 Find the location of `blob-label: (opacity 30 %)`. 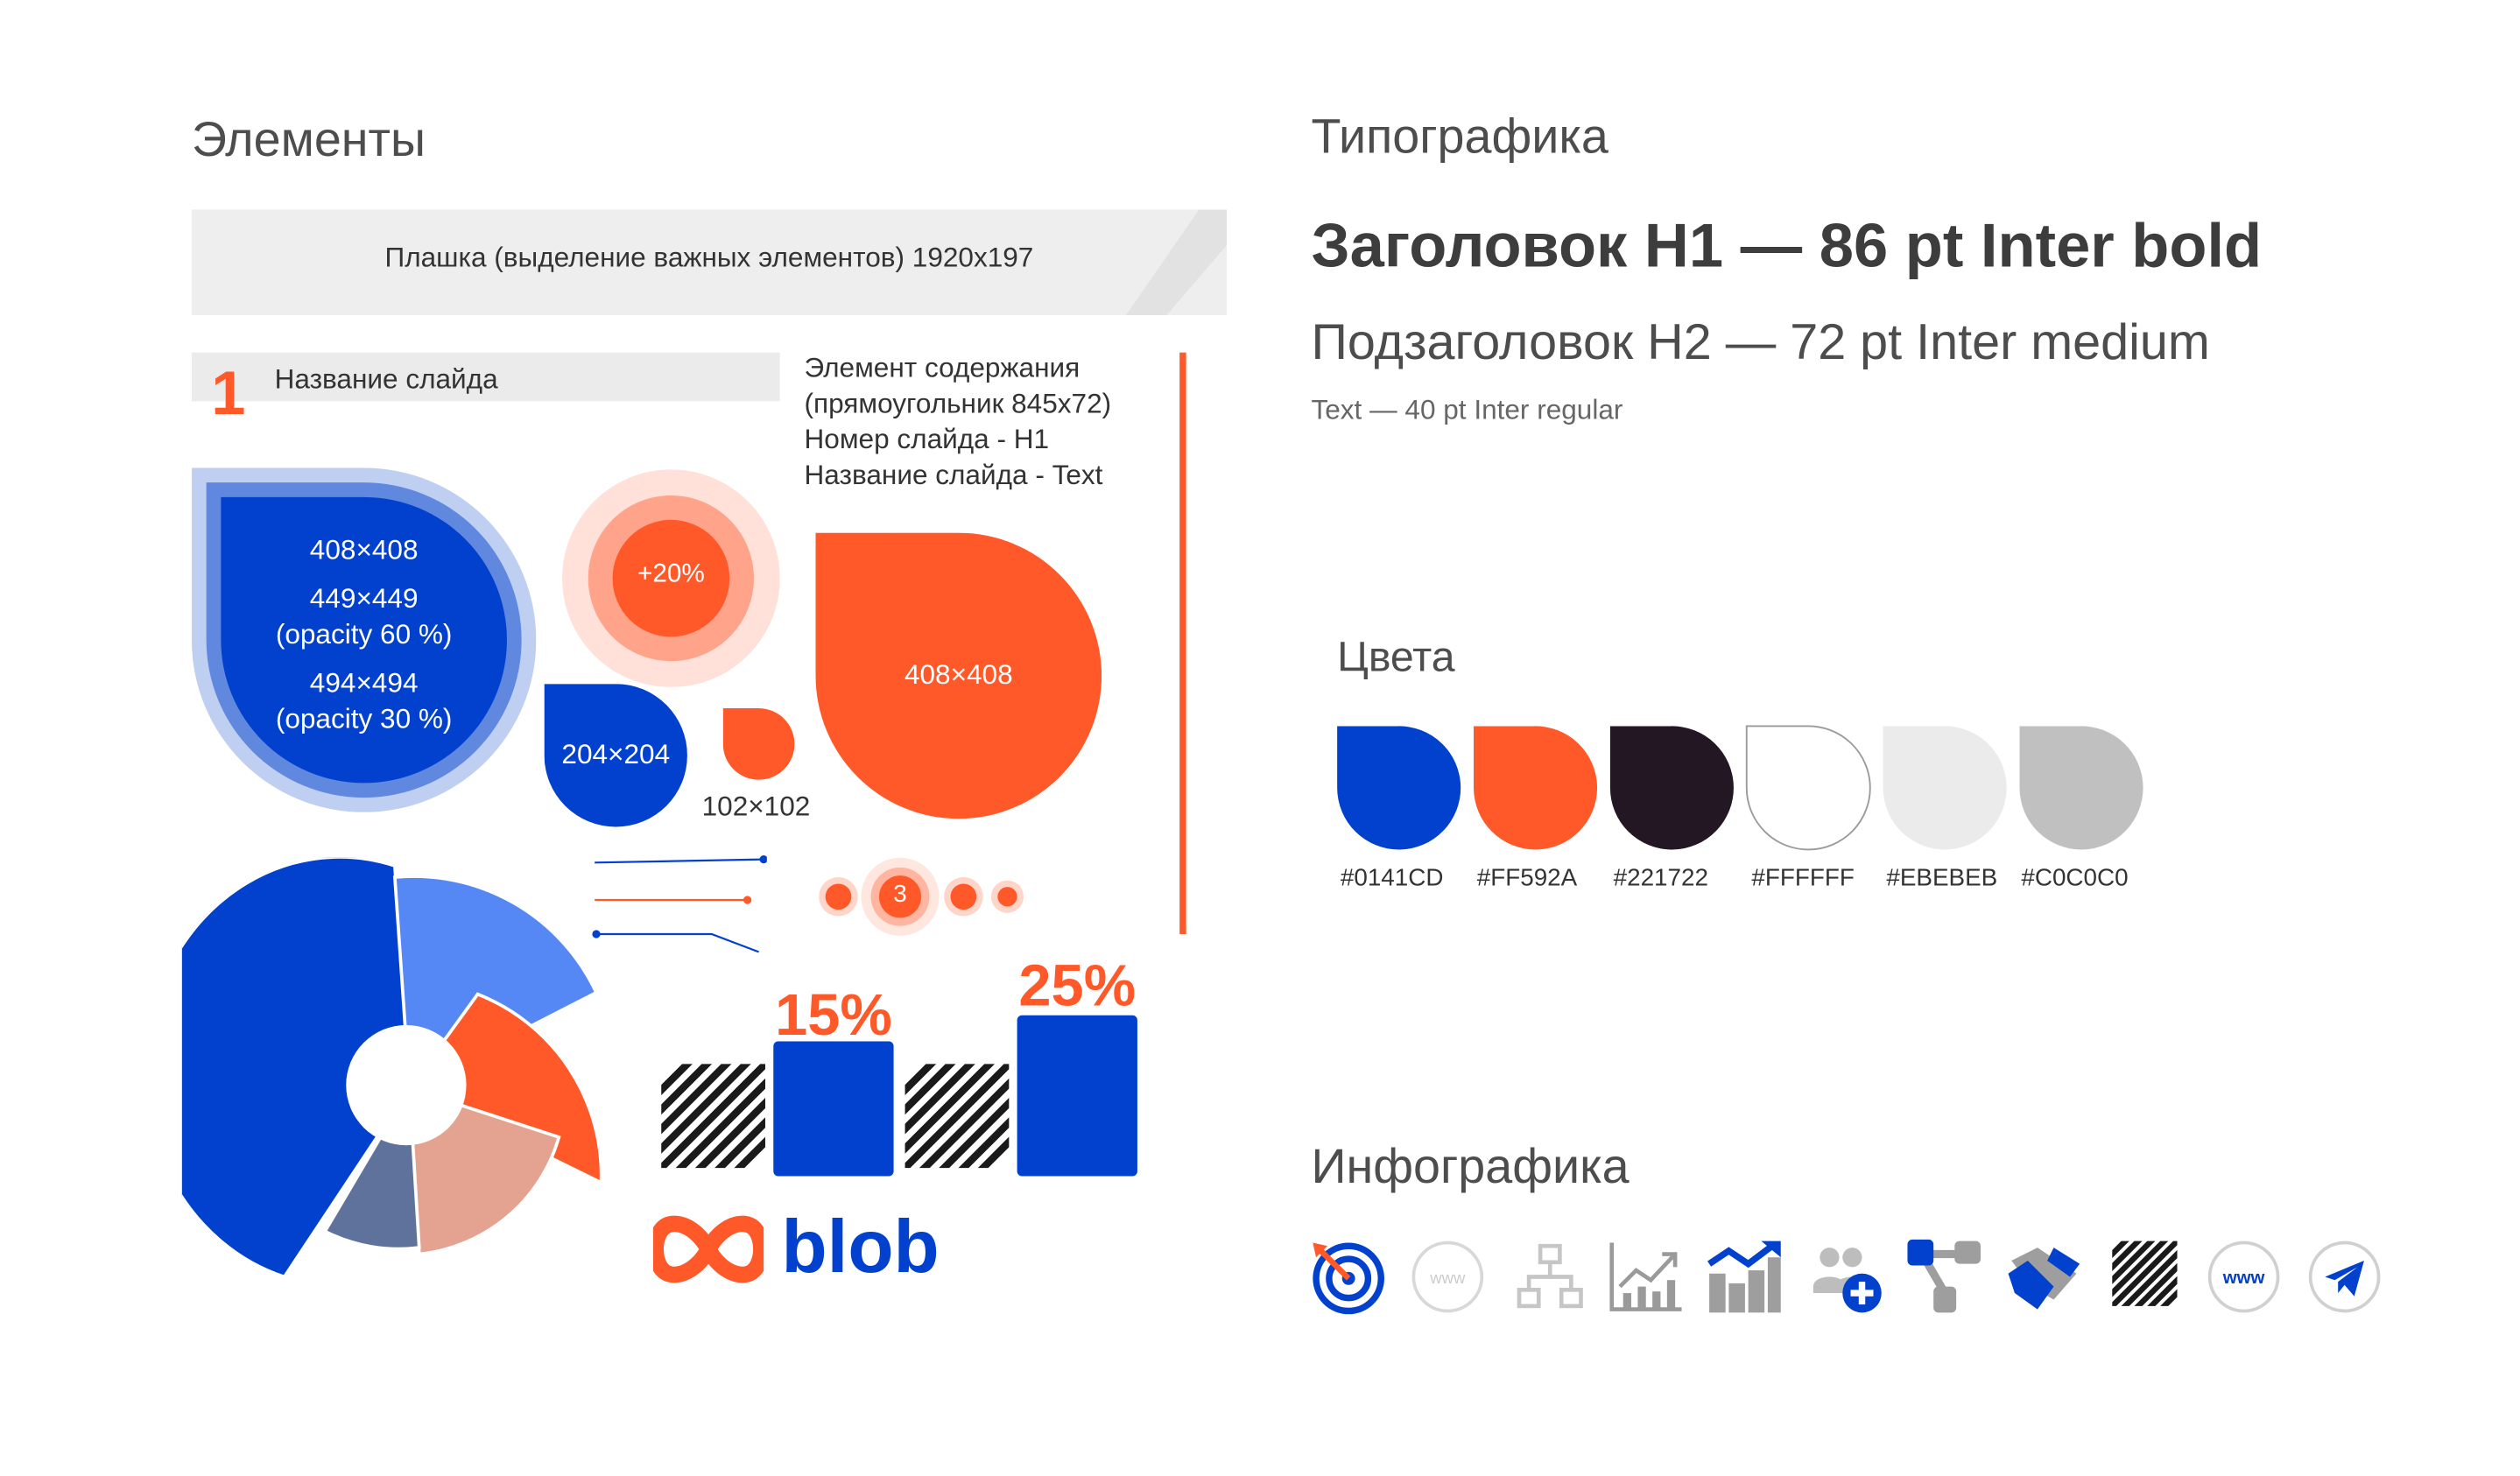

blob-label: (opacity 30 %) is located at coordinates (364, 718).